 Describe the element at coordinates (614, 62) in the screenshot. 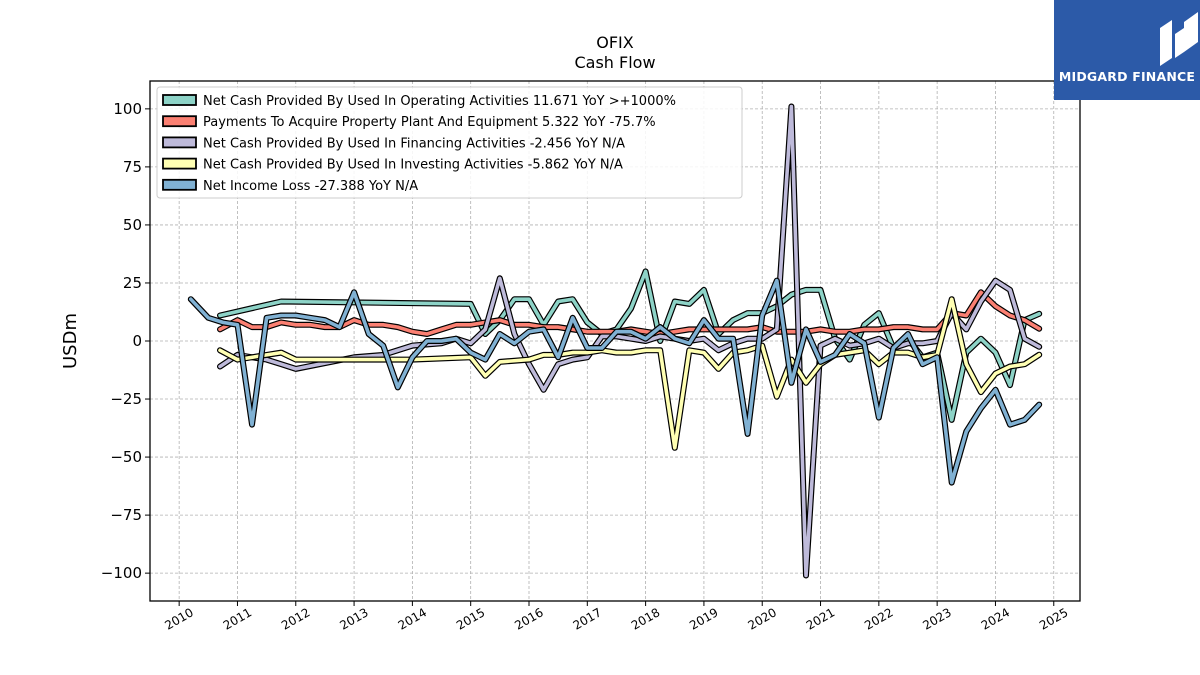

I see `chart-subtitle: Cash Flow` at that location.